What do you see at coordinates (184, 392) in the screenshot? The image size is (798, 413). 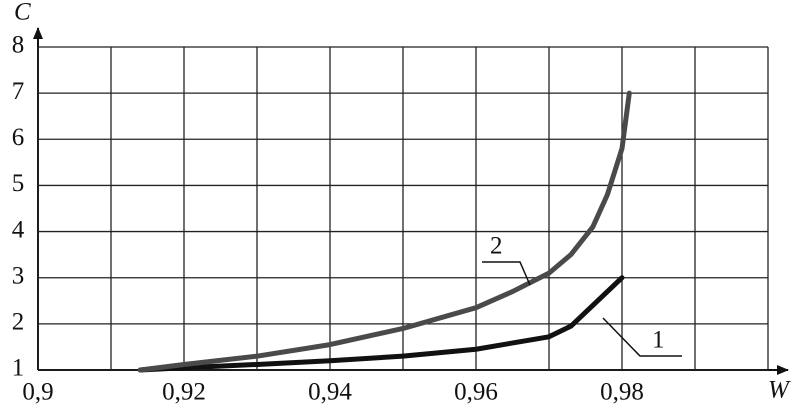 I see `x-tick-label: 0,92` at bounding box center [184, 392].